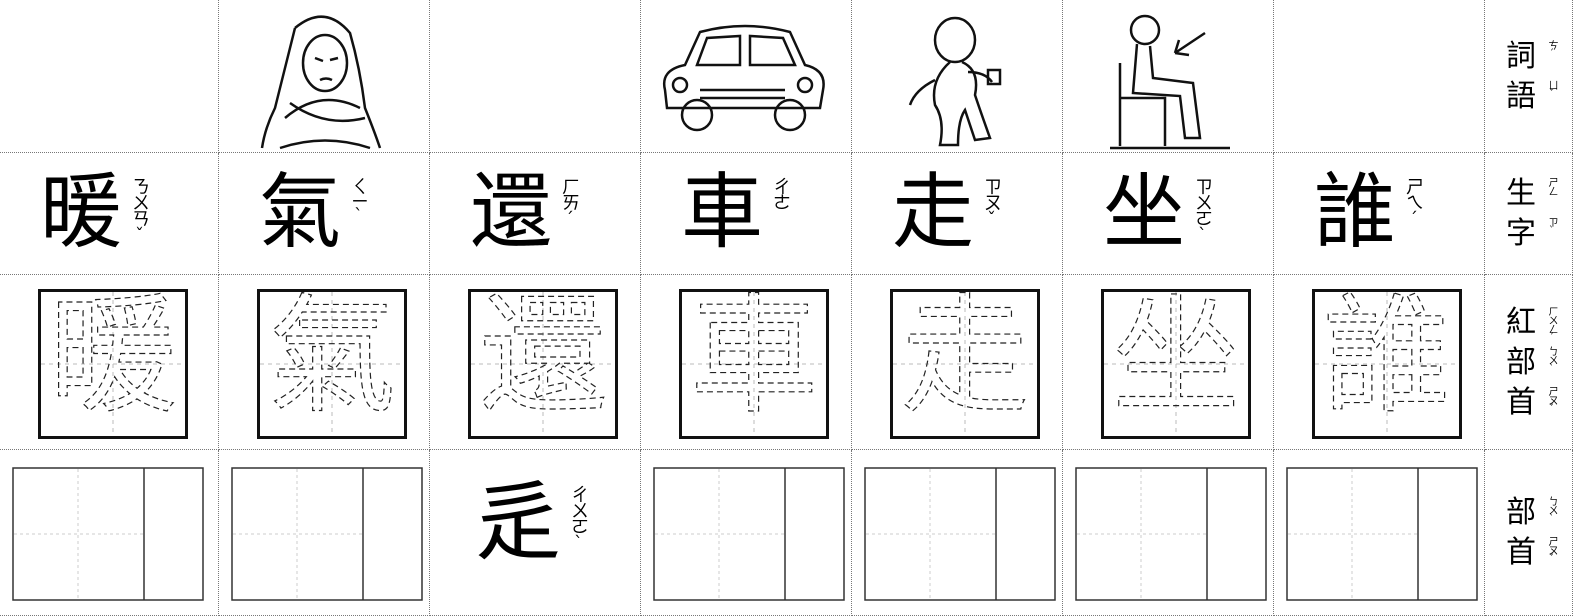 The width and height of the screenshot is (1573, 616). What do you see at coordinates (991, 202) in the screenshot?
I see `zhuyin: ㄗㄡˇ` at bounding box center [991, 202].